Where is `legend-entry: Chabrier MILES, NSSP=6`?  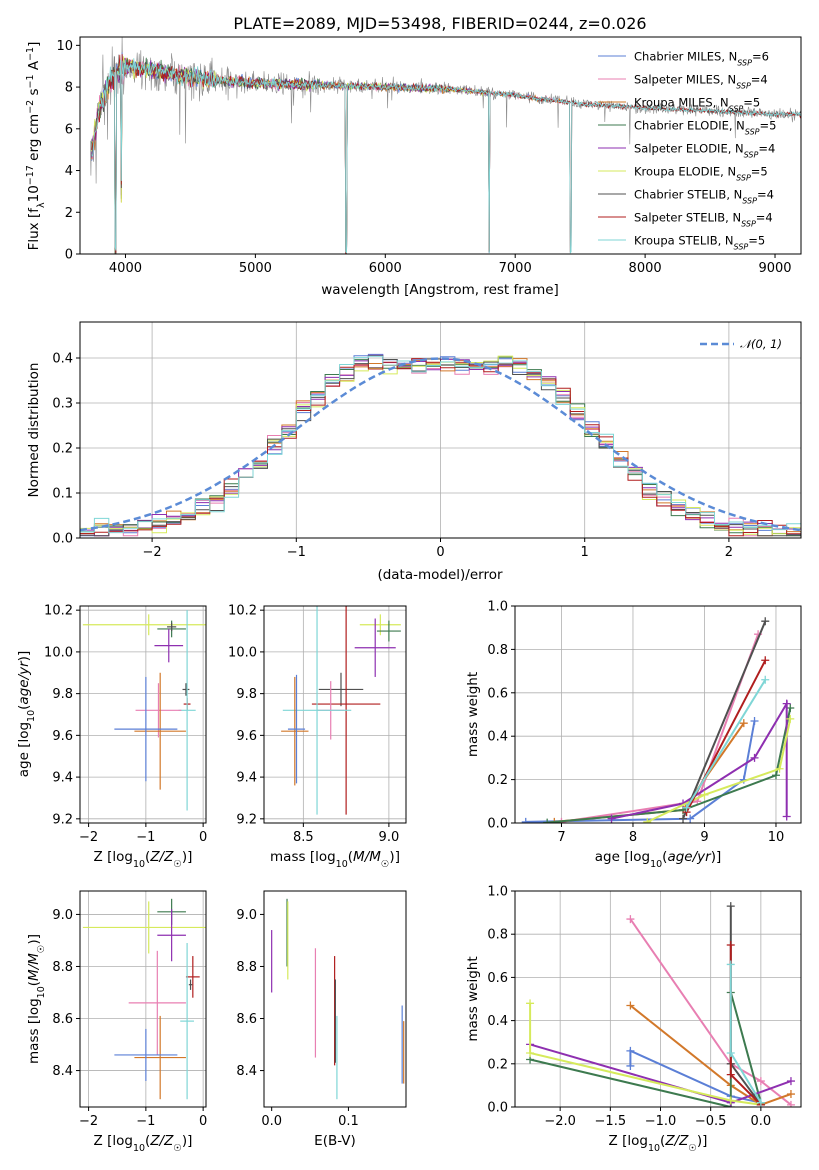 legend-entry: Chabrier MILES, NSSP=6 is located at coordinates (701, 59).